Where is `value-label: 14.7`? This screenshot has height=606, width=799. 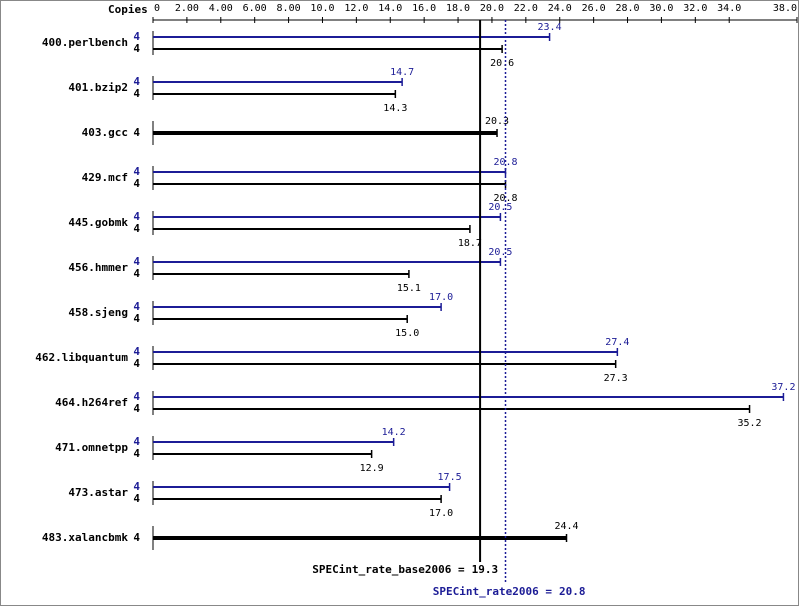 value-label: 14.7 is located at coordinates (402, 72).